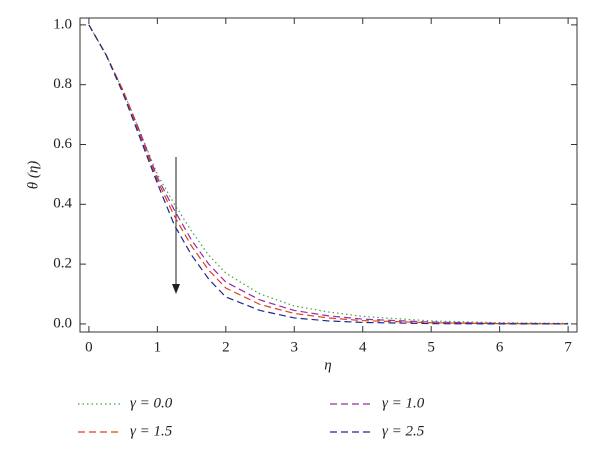 Image resolution: width=600 pixels, height=467 pixels. What do you see at coordinates (295, 347) in the screenshot?
I see `x-tick-label: 3` at bounding box center [295, 347].